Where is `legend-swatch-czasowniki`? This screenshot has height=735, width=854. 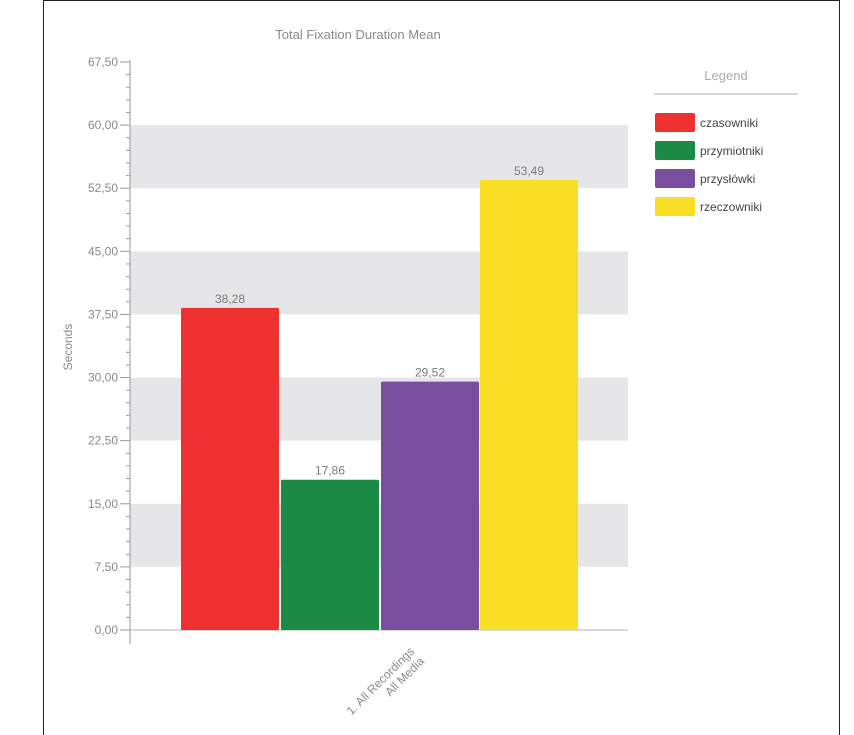
legend-swatch-czasowniki is located at coordinates (675, 122).